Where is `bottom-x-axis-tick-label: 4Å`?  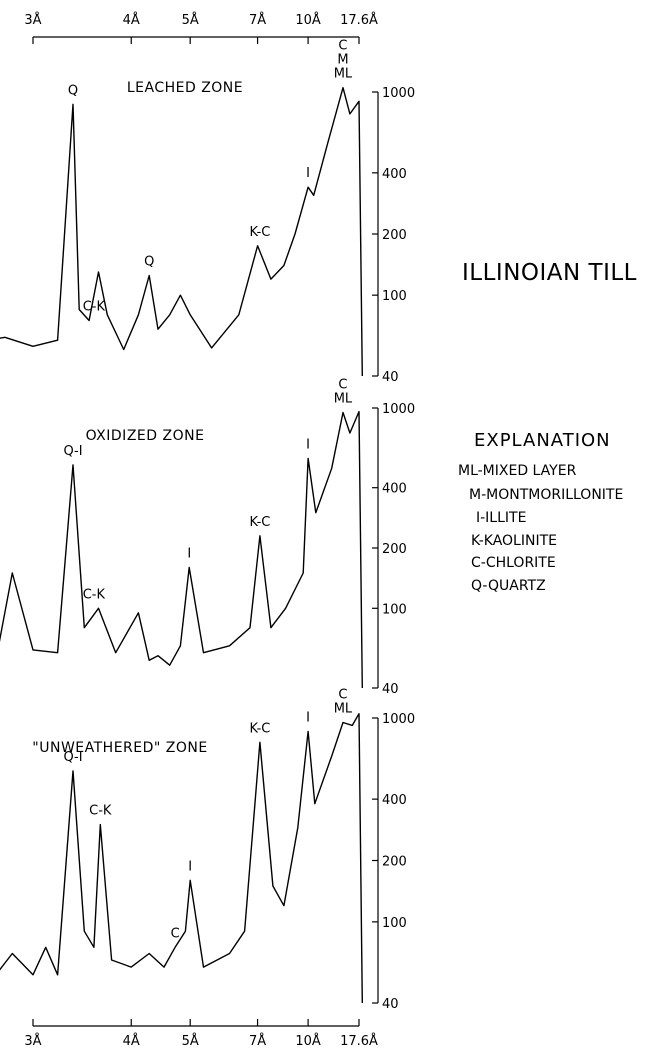
bottom-x-axis-tick-label: 4Å is located at coordinates (131, 1041).